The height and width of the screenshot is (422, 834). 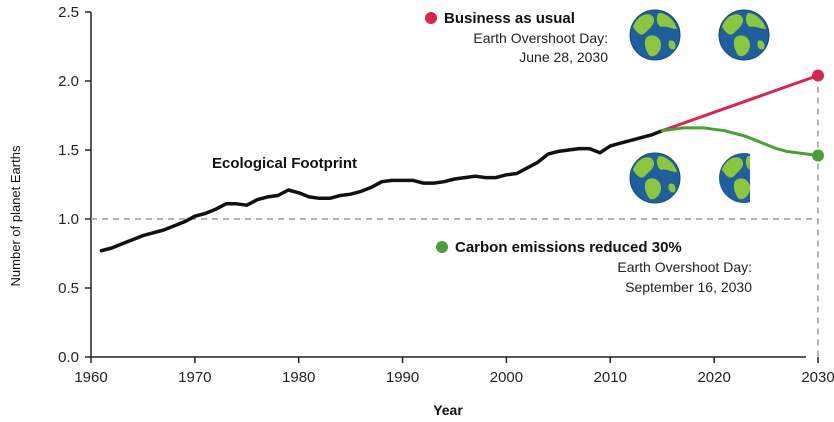 What do you see at coordinates (506, 377) in the screenshot?
I see `x-tick-label: 2000` at bounding box center [506, 377].